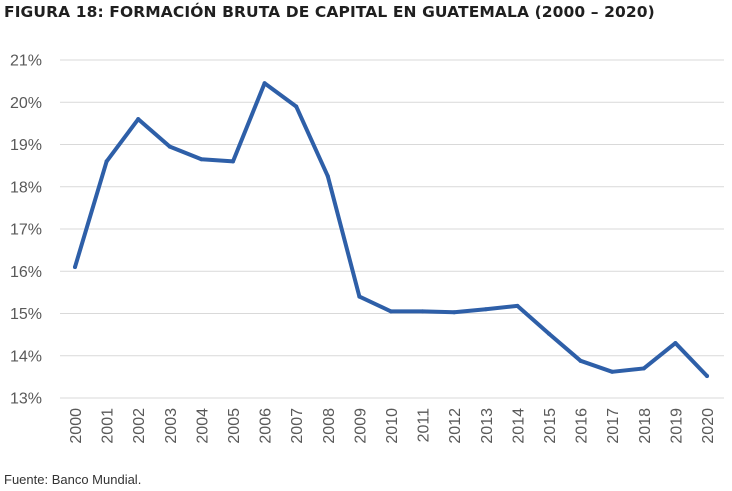 This screenshot has width=732, height=491. I want to click on x-tick-label: 2011, so click(424, 425).